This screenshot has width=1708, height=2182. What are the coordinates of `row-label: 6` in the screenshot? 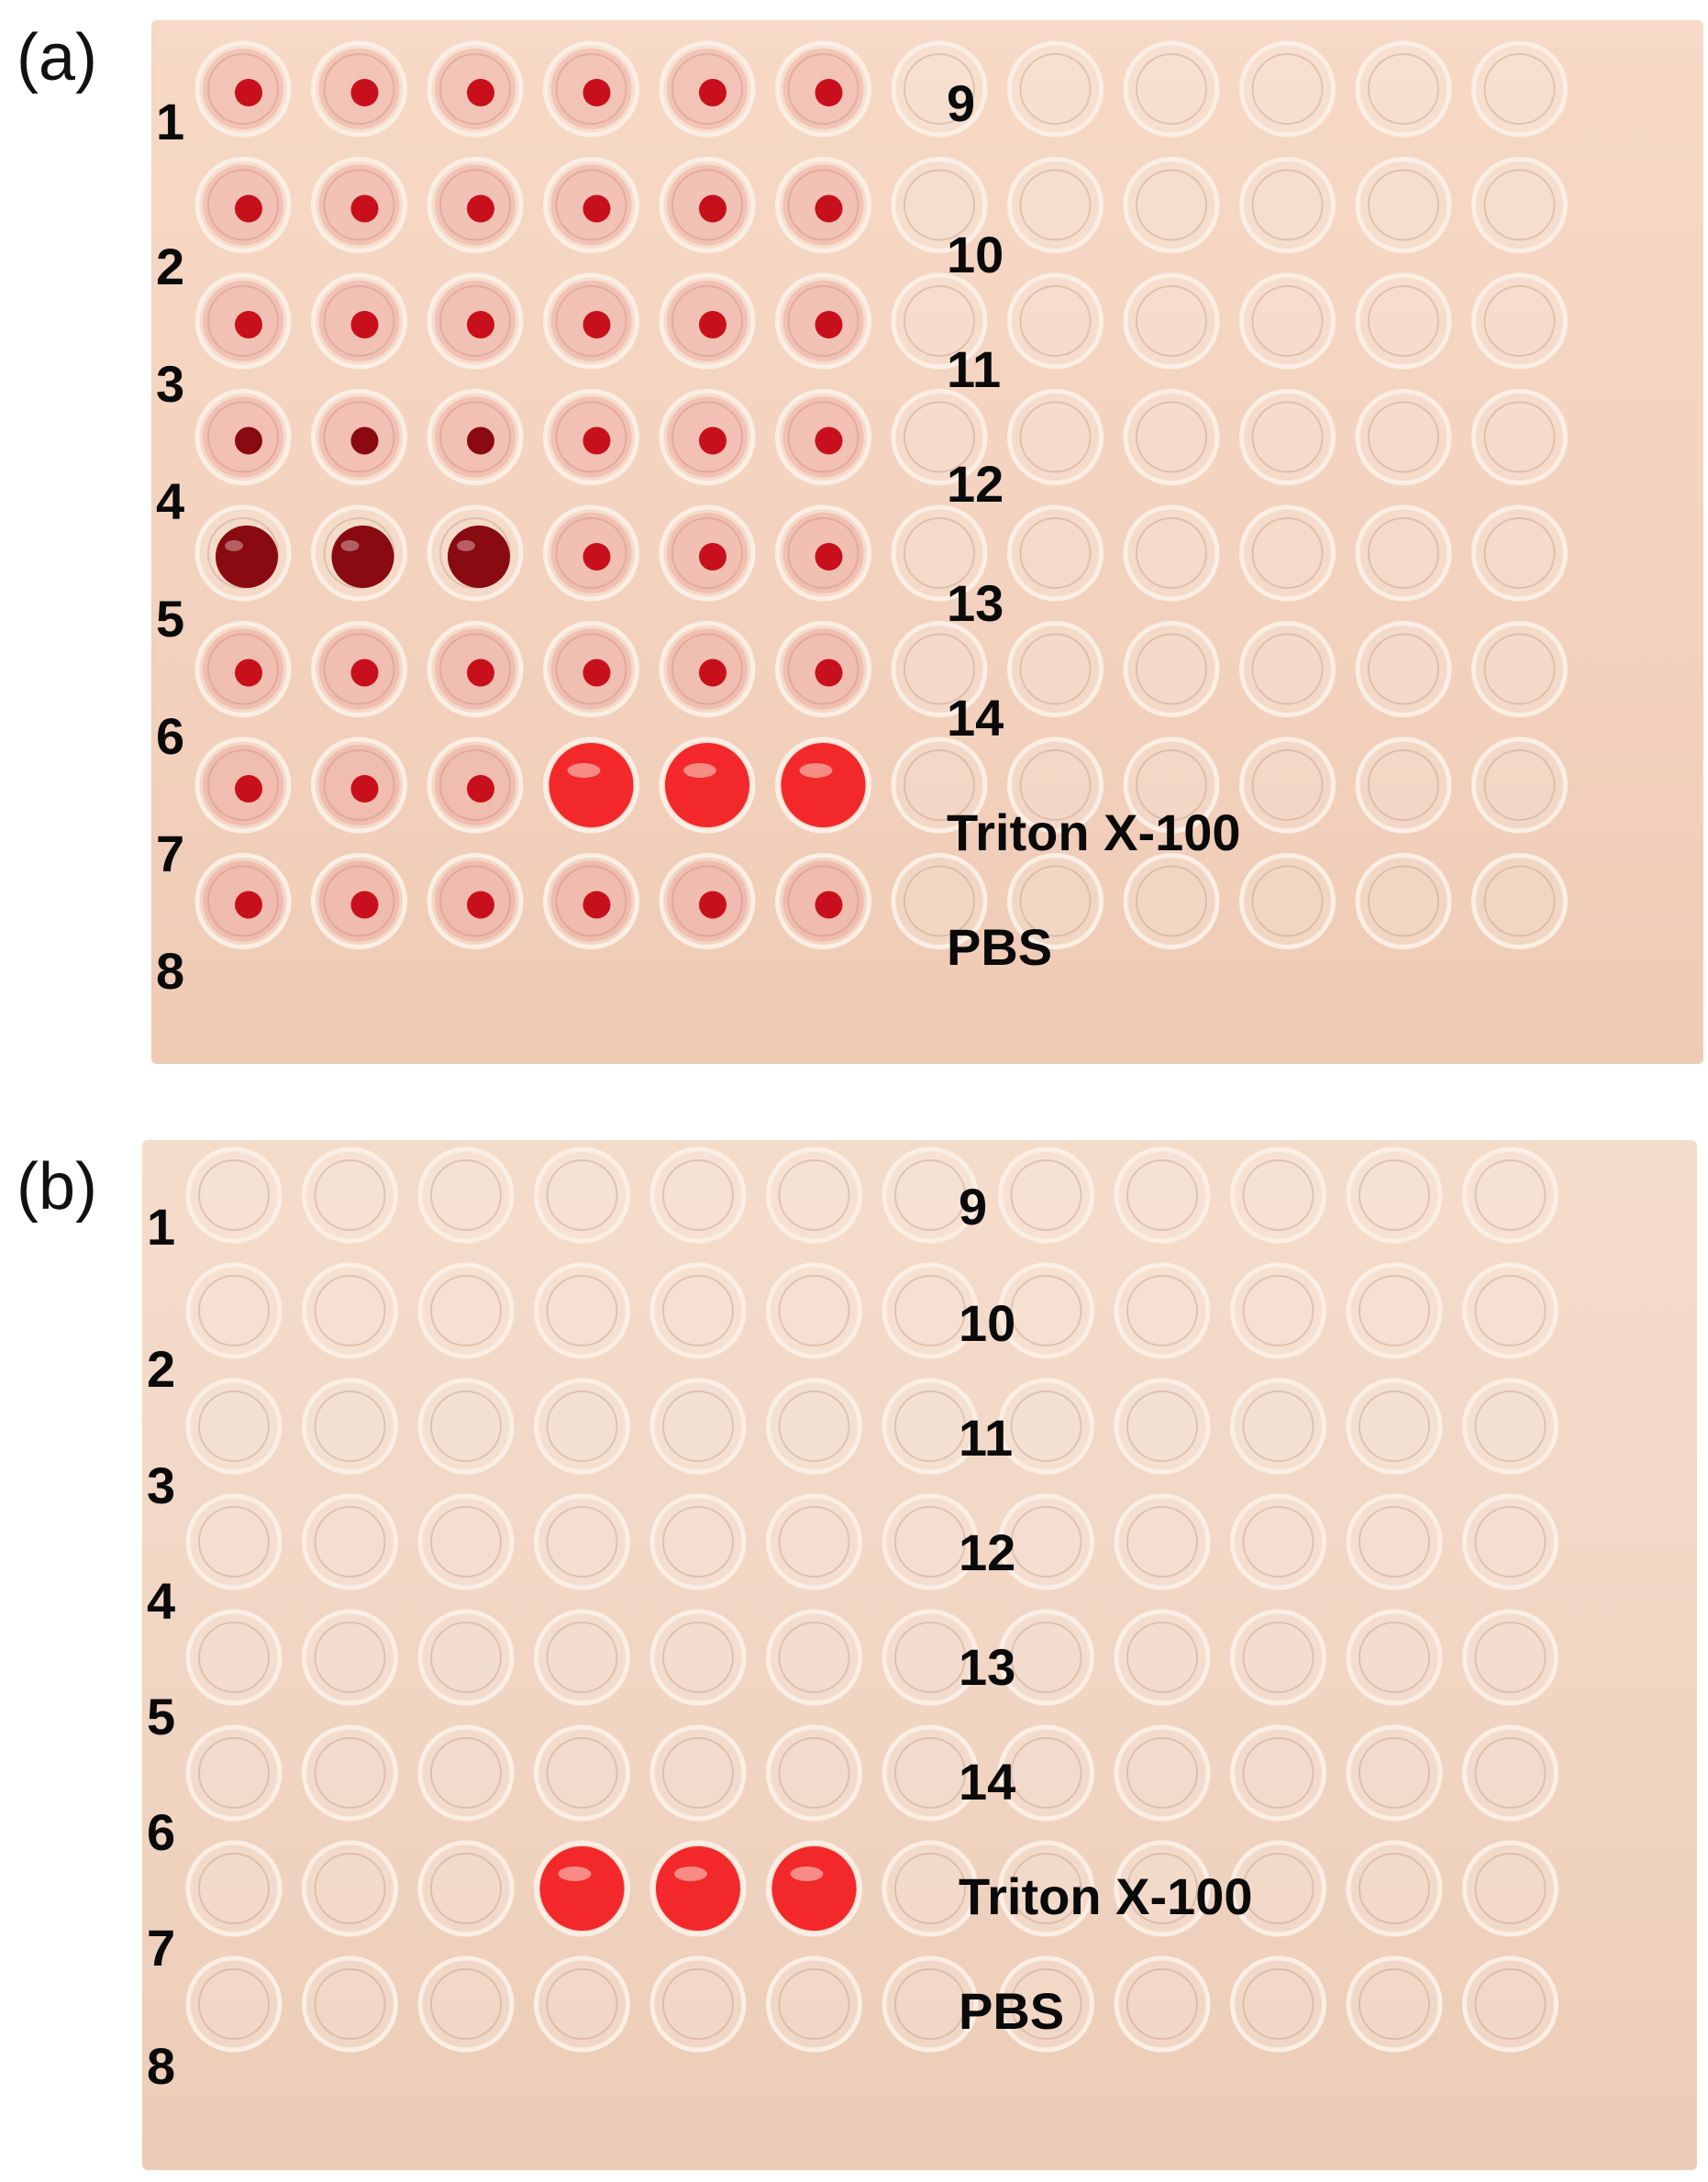 It's located at (170, 736).